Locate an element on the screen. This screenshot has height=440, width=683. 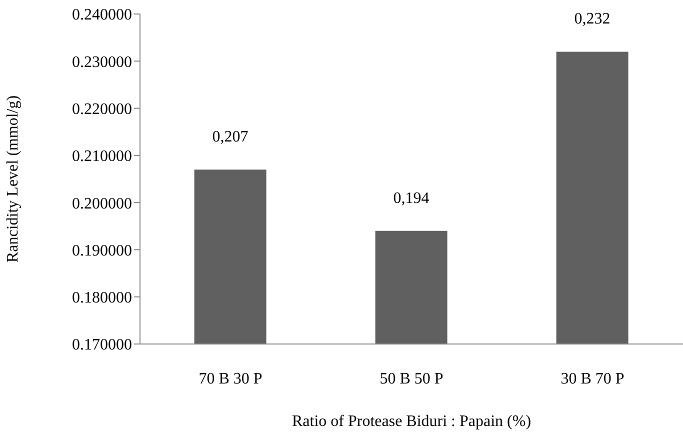
y-tick-label: 0.190000 is located at coordinates (102, 251).